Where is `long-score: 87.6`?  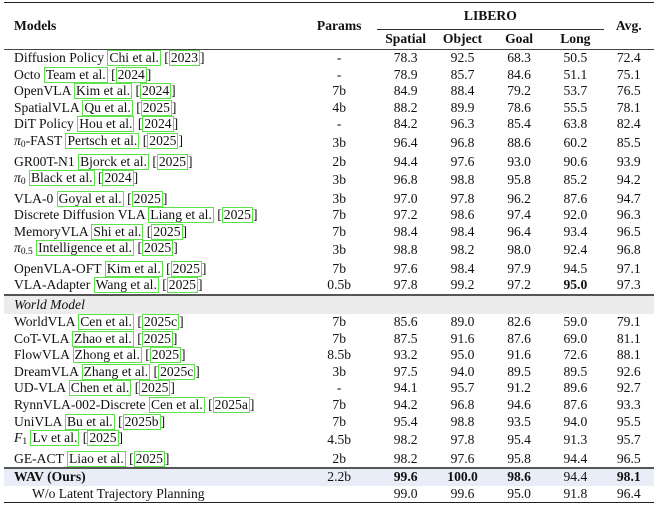 long-score: 87.6 is located at coordinates (575, 198).